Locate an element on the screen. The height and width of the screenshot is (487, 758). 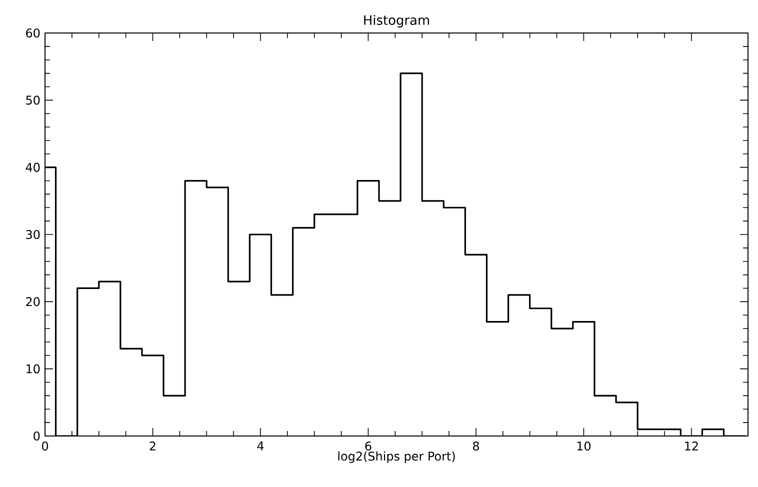
y-tick-label: 0 is located at coordinates (37, 436).